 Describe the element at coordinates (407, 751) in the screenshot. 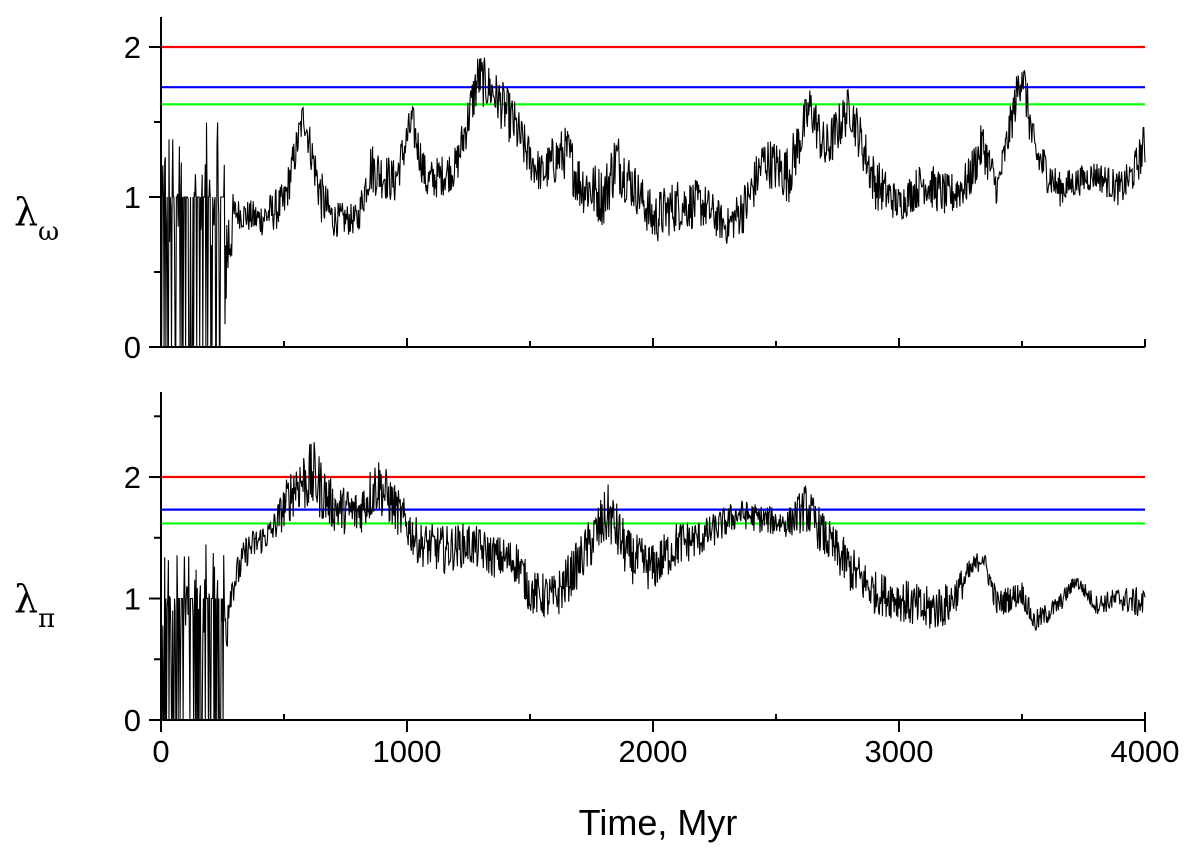

I see `x-tick-label: 1000` at that location.